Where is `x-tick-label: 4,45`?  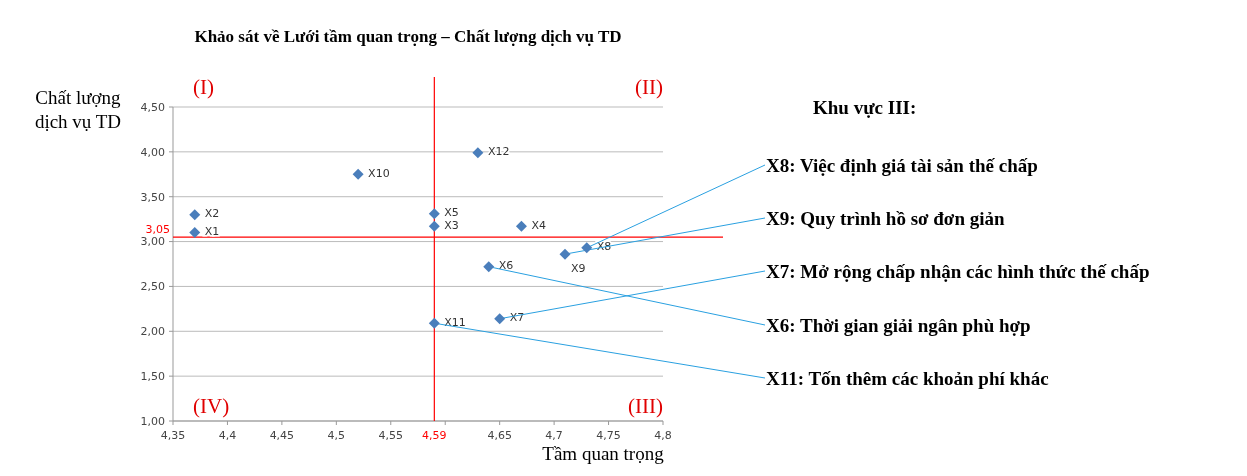
x-tick-label: 4,45 is located at coordinates (282, 435).